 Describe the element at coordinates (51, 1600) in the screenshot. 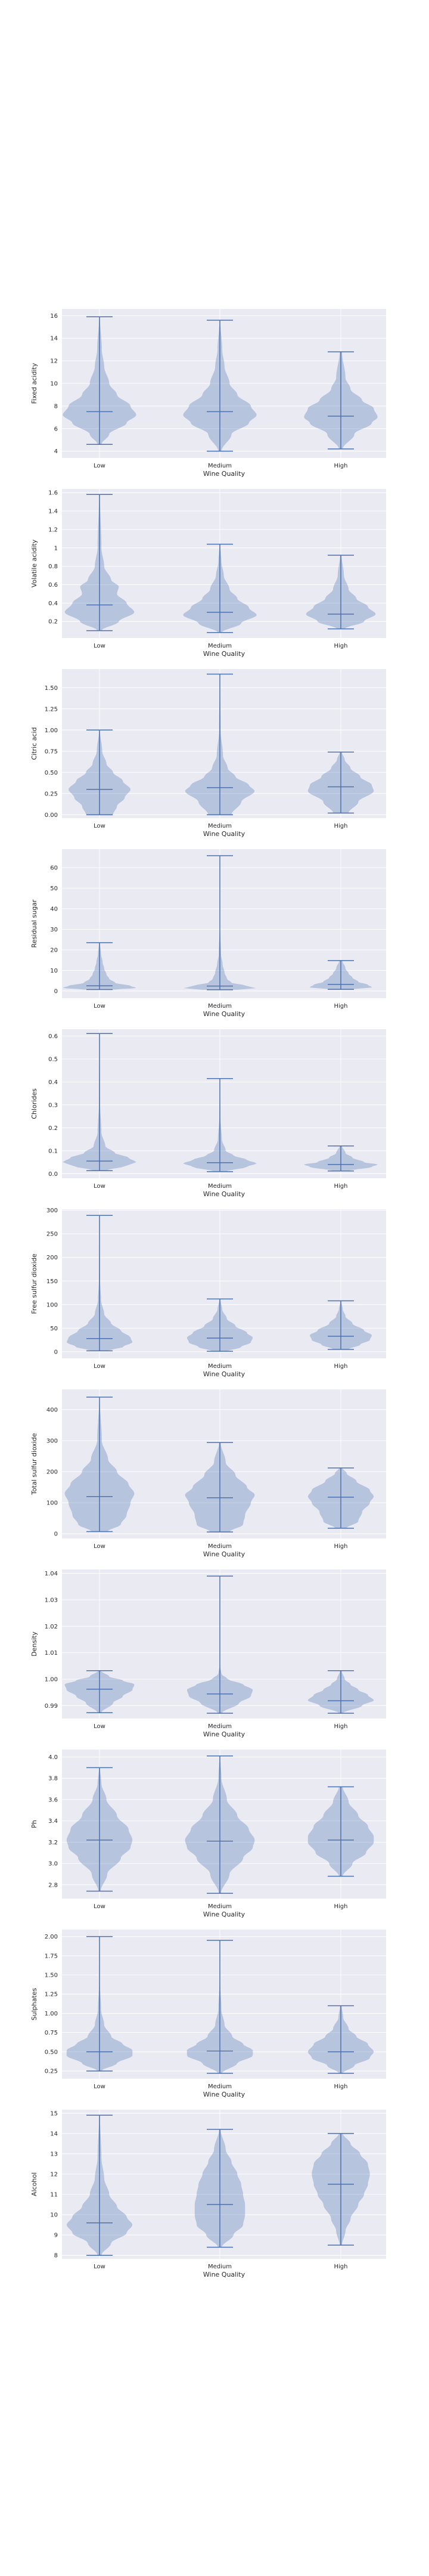

I see `y-tick-label: 1.03` at that location.